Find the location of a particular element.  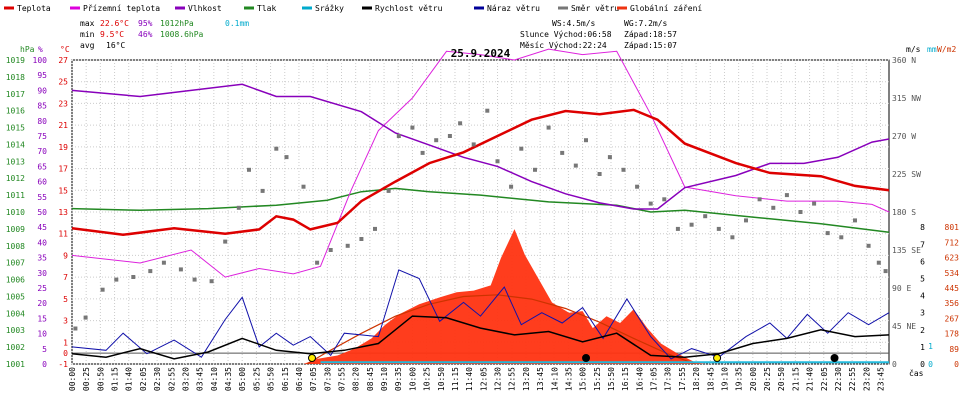

tick-label-dir: 315 NW is located at coordinates (906, 98).